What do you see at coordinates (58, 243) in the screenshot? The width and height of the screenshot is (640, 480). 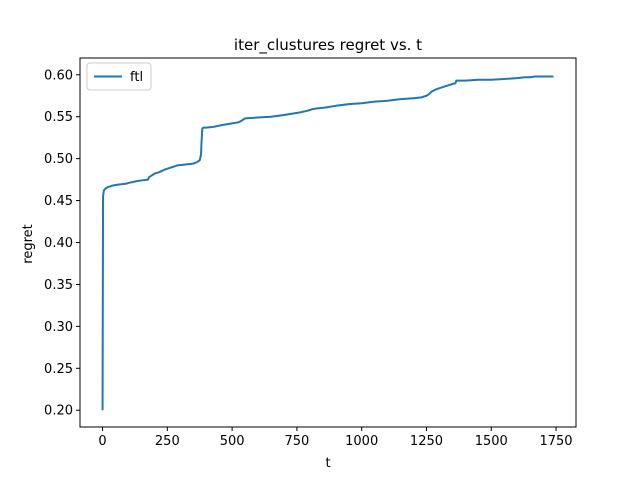 I see `y-tick-label: 0.40` at bounding box center [58, 243].